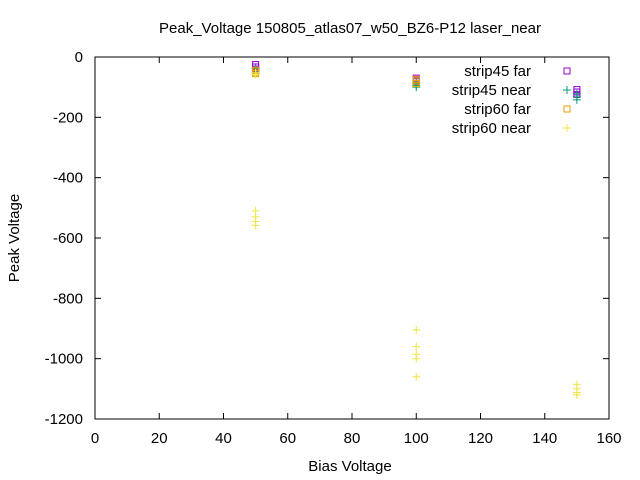 This screenshot has width=640, height=480. I want to click on x-tick-label: 80, so click(352, 438).